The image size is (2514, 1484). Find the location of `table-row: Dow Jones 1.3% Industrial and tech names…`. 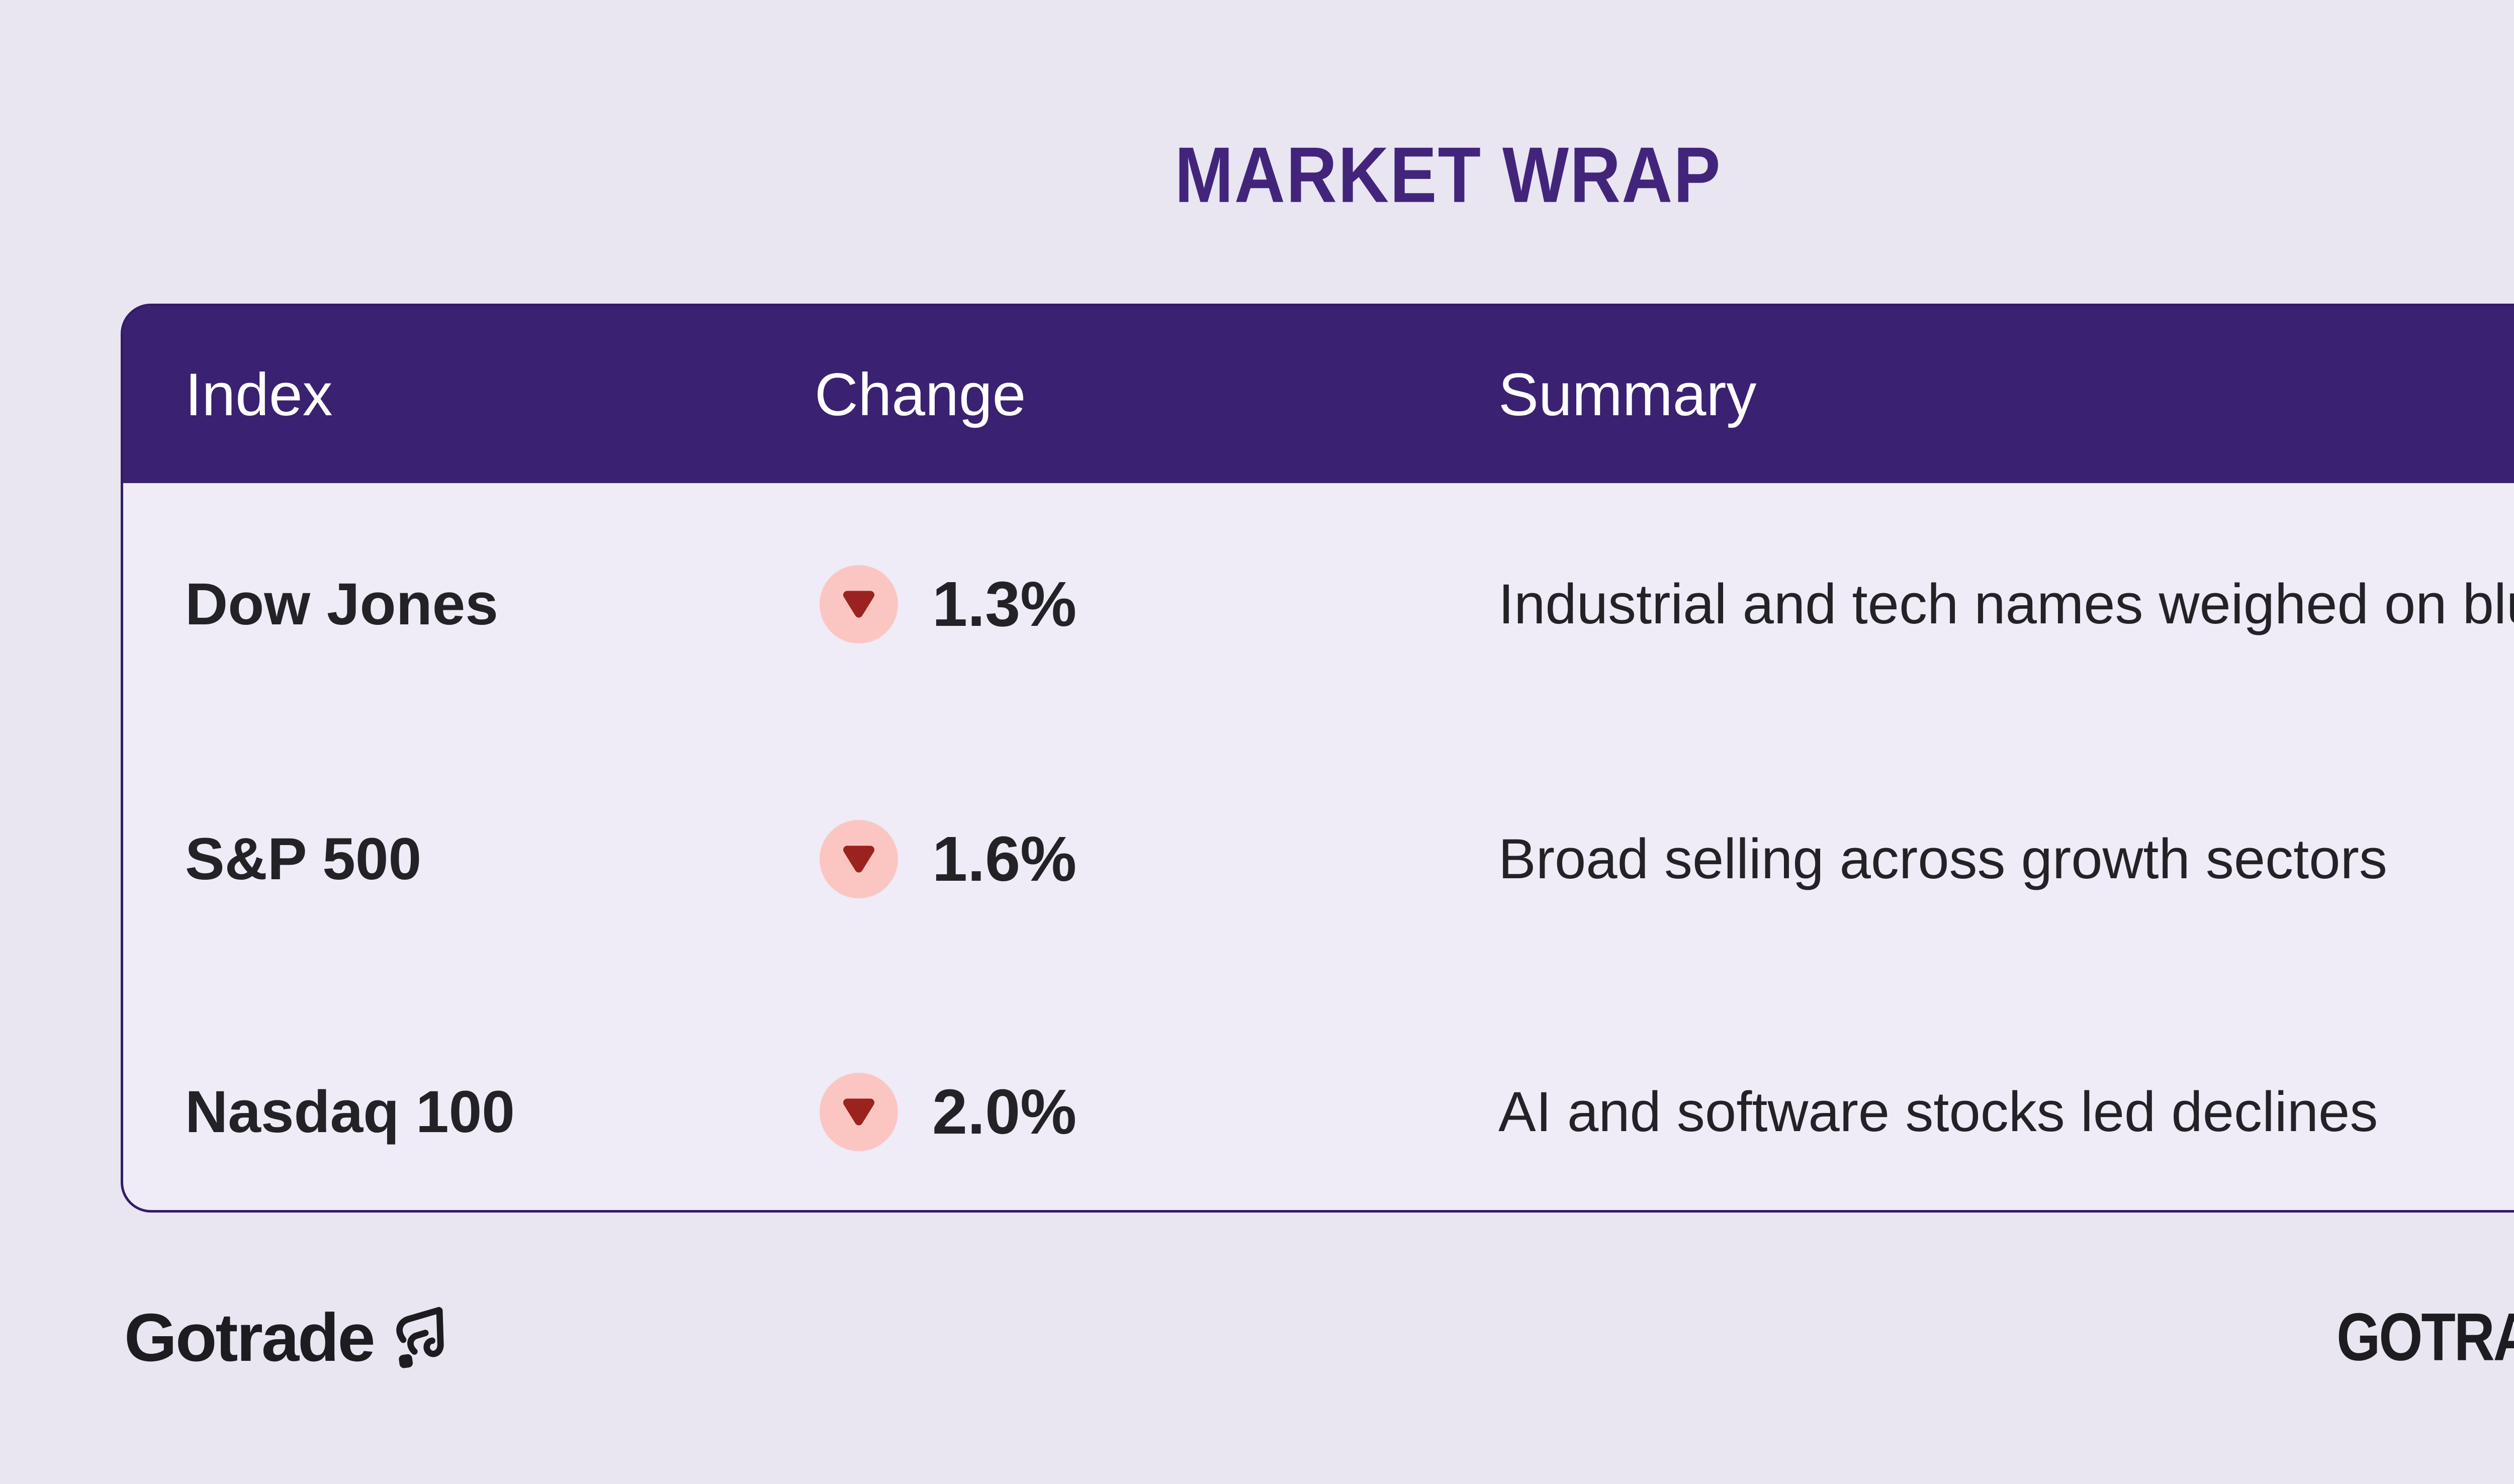

table-row: Dow Jones 1.3% Industrial and tech names… is located at coordinates (1319, 604).